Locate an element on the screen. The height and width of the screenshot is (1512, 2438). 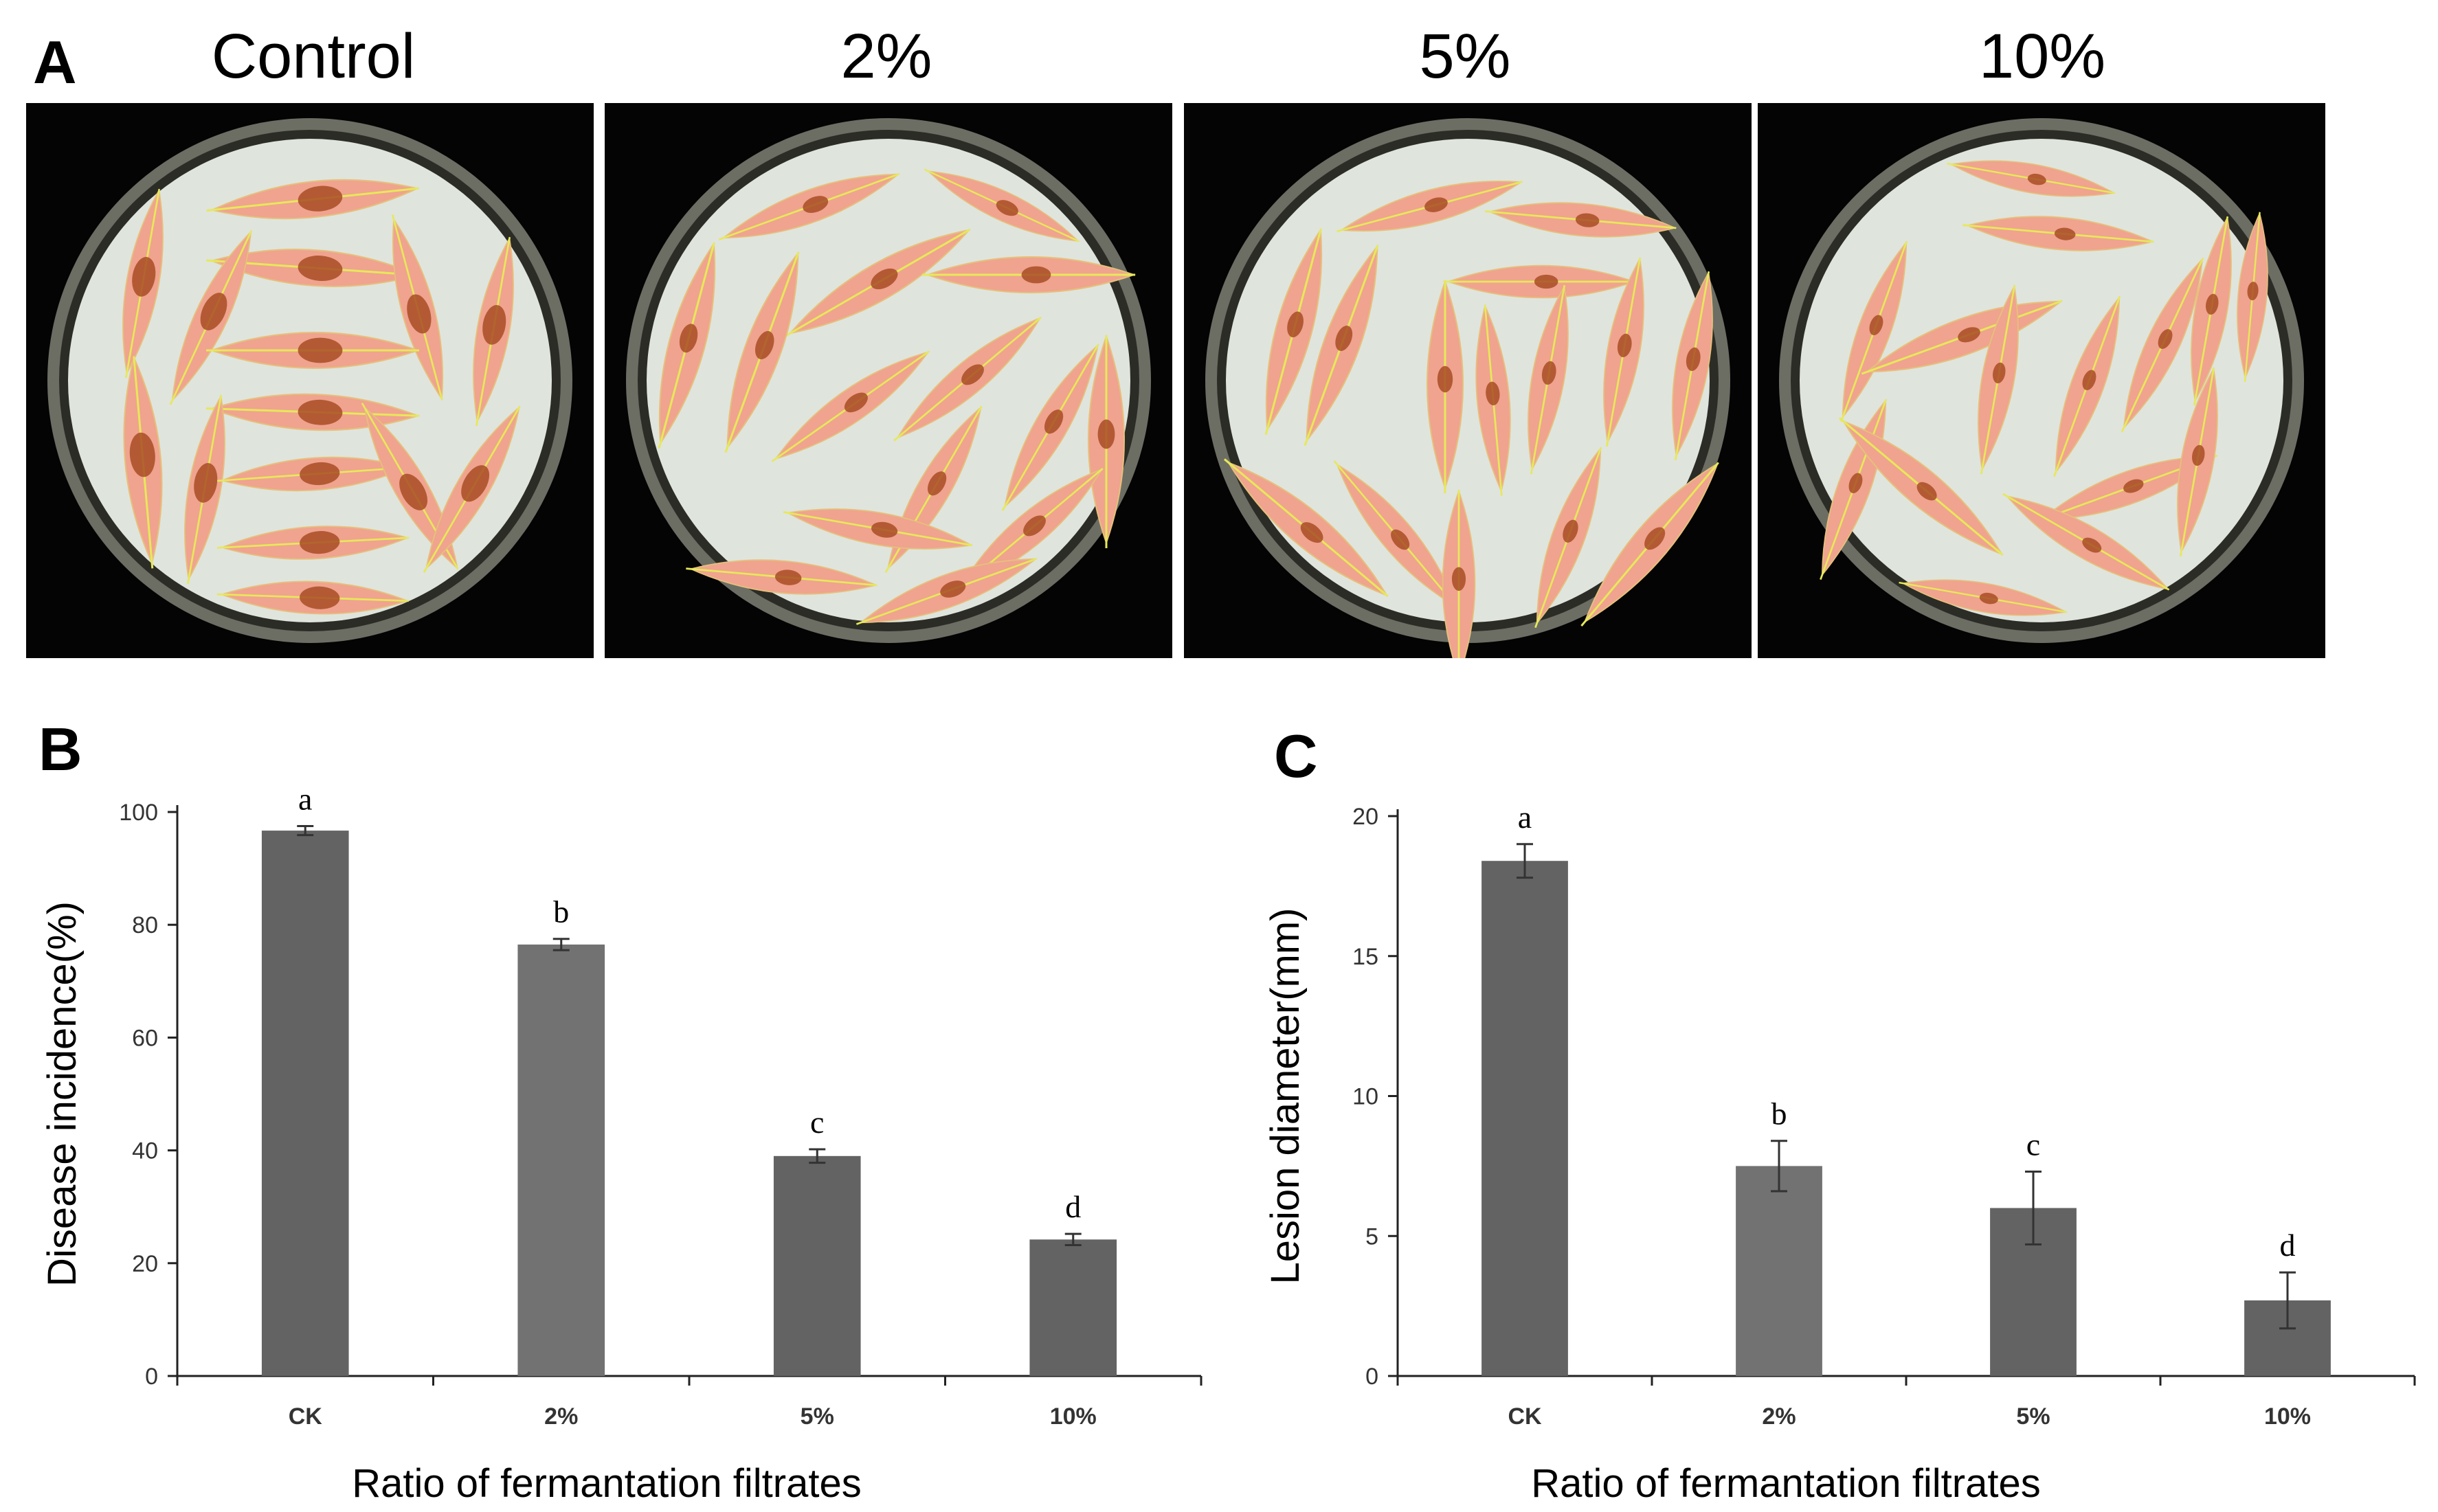
x-tick-label: 10% is located at coordinates (1073, 1416).